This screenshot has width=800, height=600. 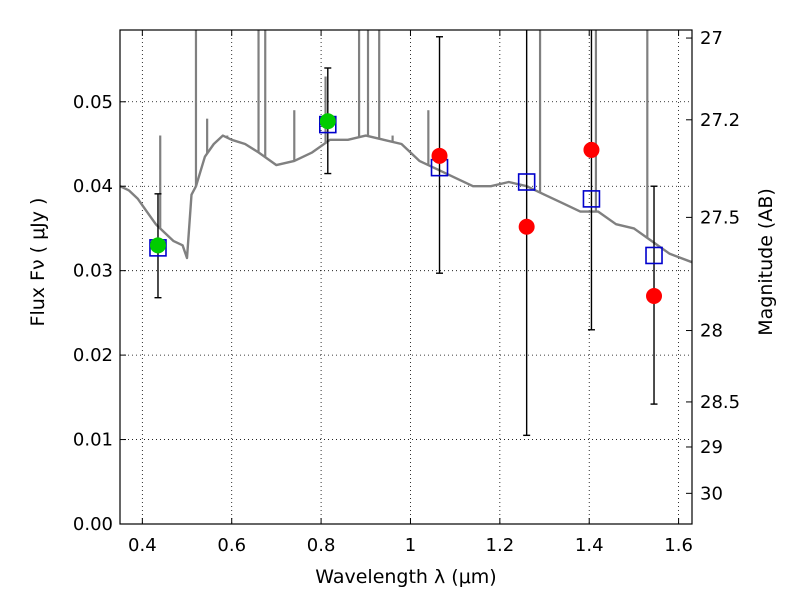 What do you see at coordinates (93, 355) in the screenshot?
I see `y-tick-label: 0.02` at bounding box center [93, 355].